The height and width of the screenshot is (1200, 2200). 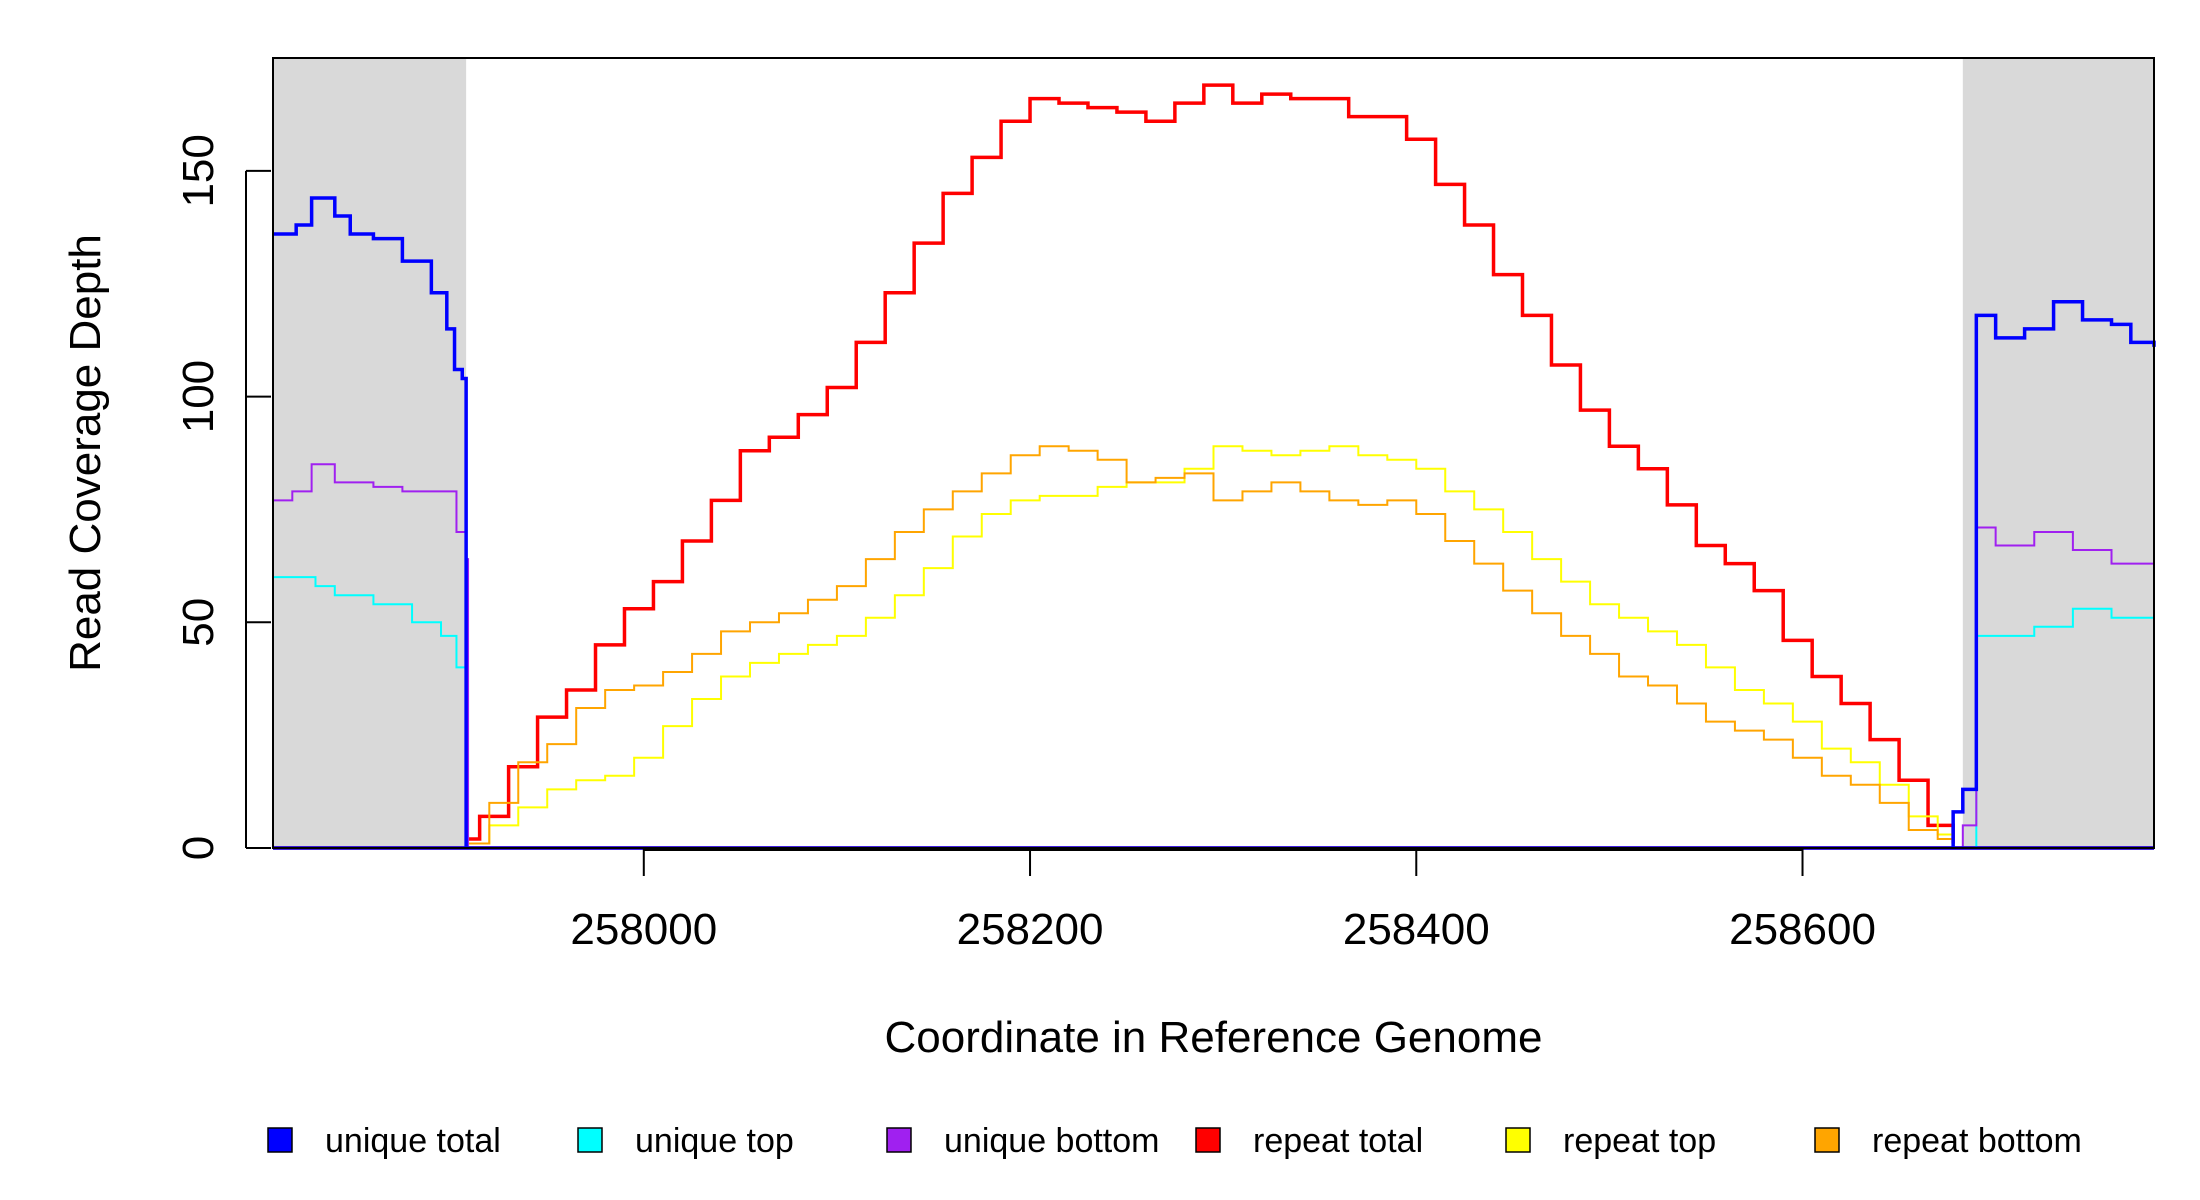 What do you see at coordinates (1977, 1141) in the screenshot?
I see `legend-label-repeat-bottom: repeat bottom` at bounding box center [1977, 1141].